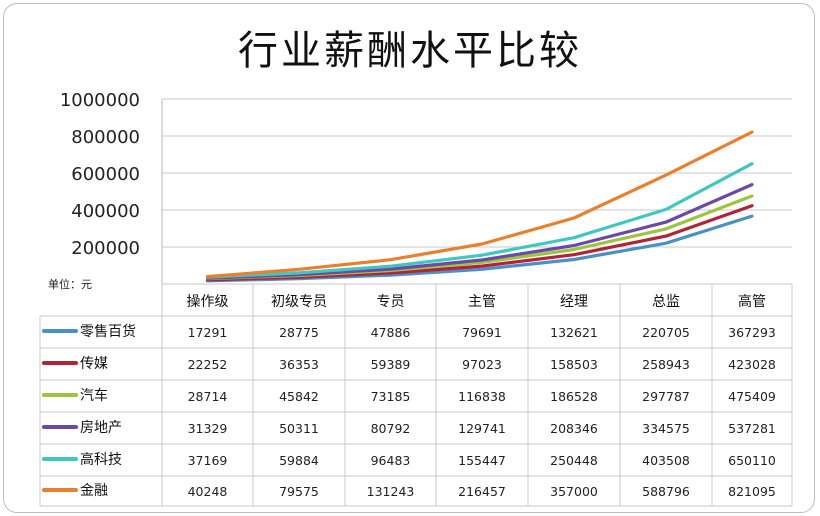  I want to click on table-cell: 216457, so click(482, 491).